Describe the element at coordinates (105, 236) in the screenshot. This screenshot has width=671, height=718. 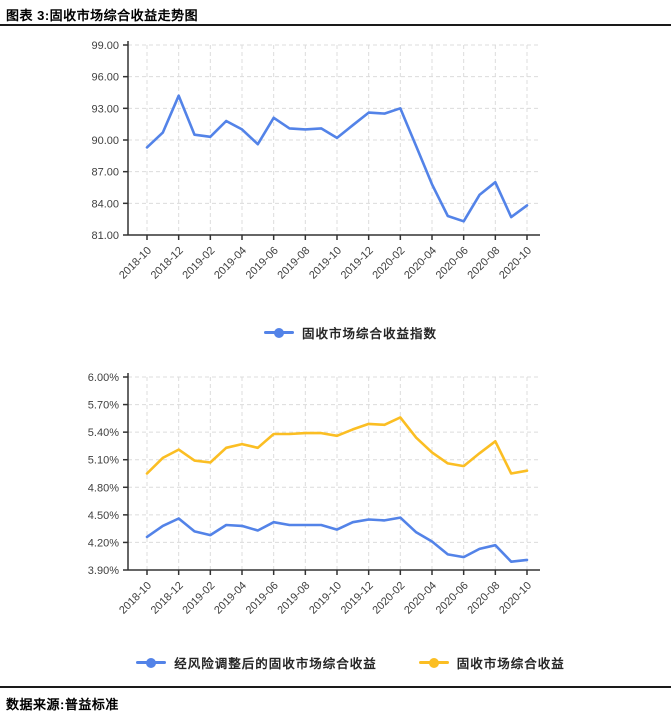
I see `svg-text: 81.00` at that location.